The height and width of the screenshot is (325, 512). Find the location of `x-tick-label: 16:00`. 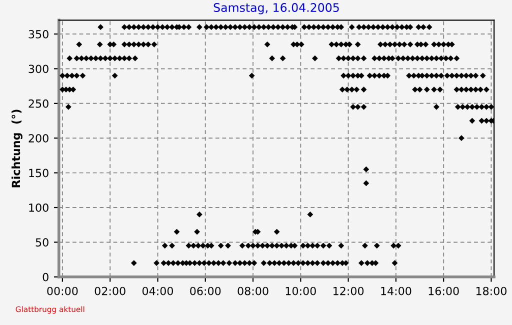

x-tick-label: 16:00 is located at coordinates (443, 291).